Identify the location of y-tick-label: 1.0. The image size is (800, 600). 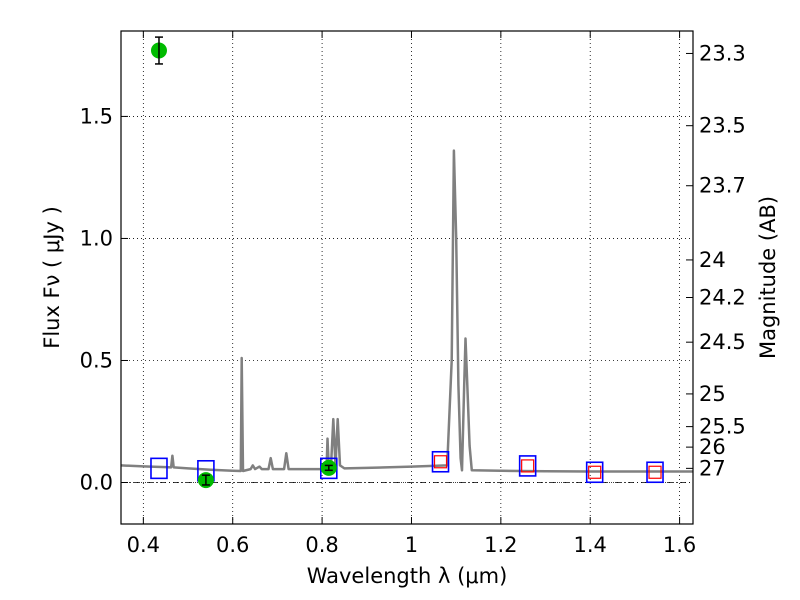
(96, 238).